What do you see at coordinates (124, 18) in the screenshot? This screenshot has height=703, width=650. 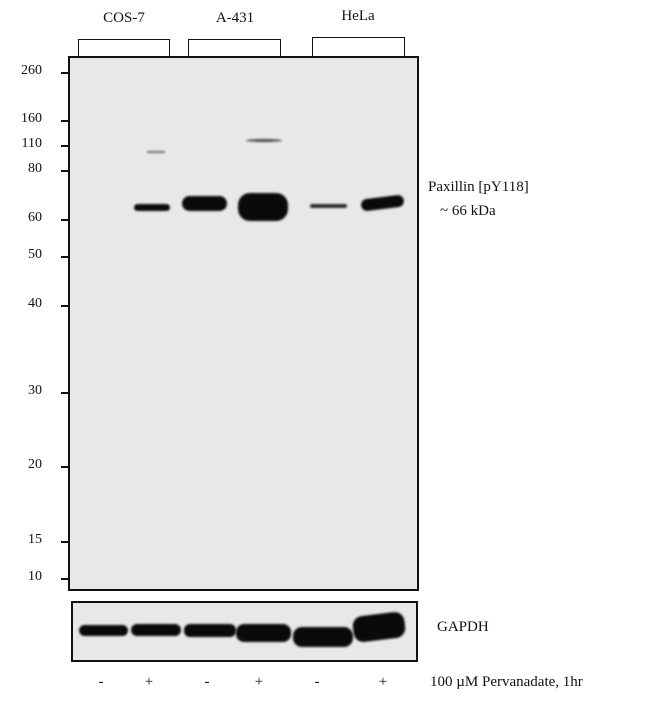 I see `cell-line-label: COS-7` at bounding box center [124, 18].